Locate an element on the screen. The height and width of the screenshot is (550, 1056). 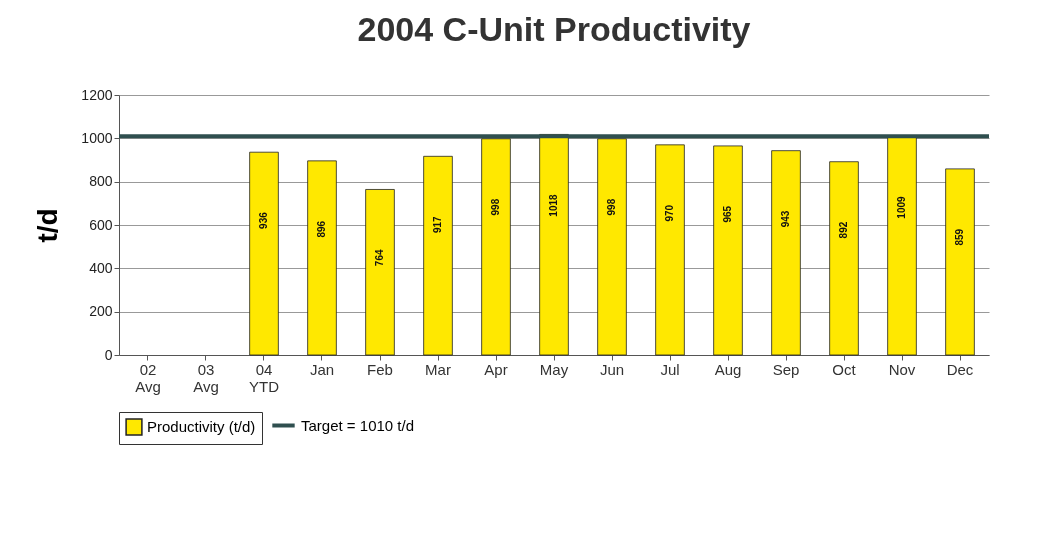
data-label: 1009 is located at coordinates (901, 207).